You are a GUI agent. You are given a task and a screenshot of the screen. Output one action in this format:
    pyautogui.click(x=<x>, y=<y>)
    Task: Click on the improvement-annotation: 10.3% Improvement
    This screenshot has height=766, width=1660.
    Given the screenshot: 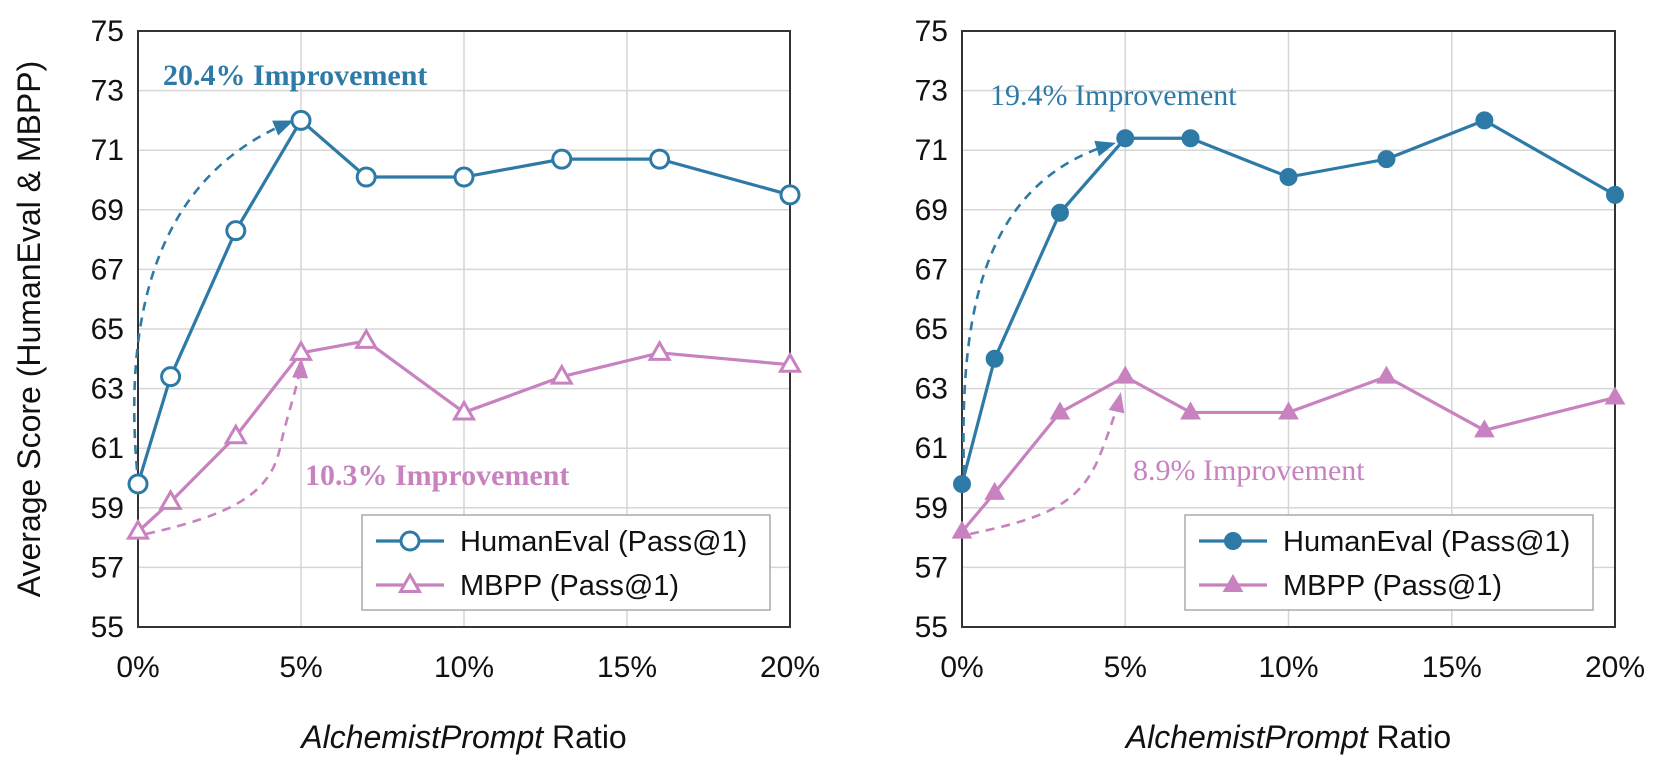 What is the action you would take?
    pyautogui.click(x=437, y=475)
    